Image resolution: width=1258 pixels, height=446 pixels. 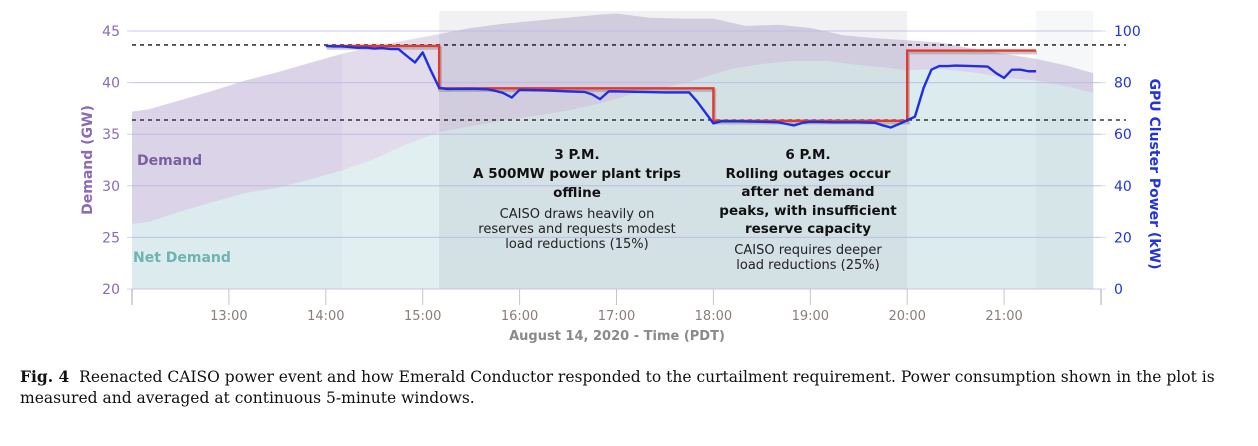 What do you see at coordinates (577, 155) in the screenshot?
I see `annotation-line: 3 P.M.` at bounding box center [577, 155].